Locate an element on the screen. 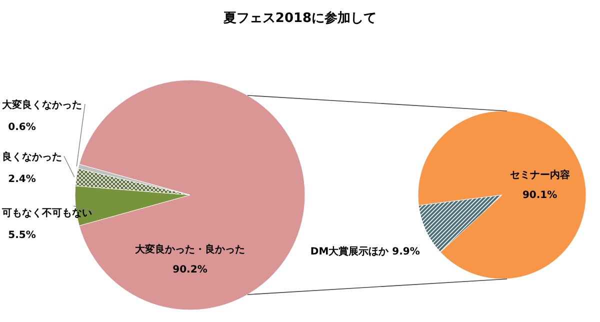 This screenshot has width=600, height=322. chart-title: 夏フェス2018に参加して is located at coordinates (299, 18).